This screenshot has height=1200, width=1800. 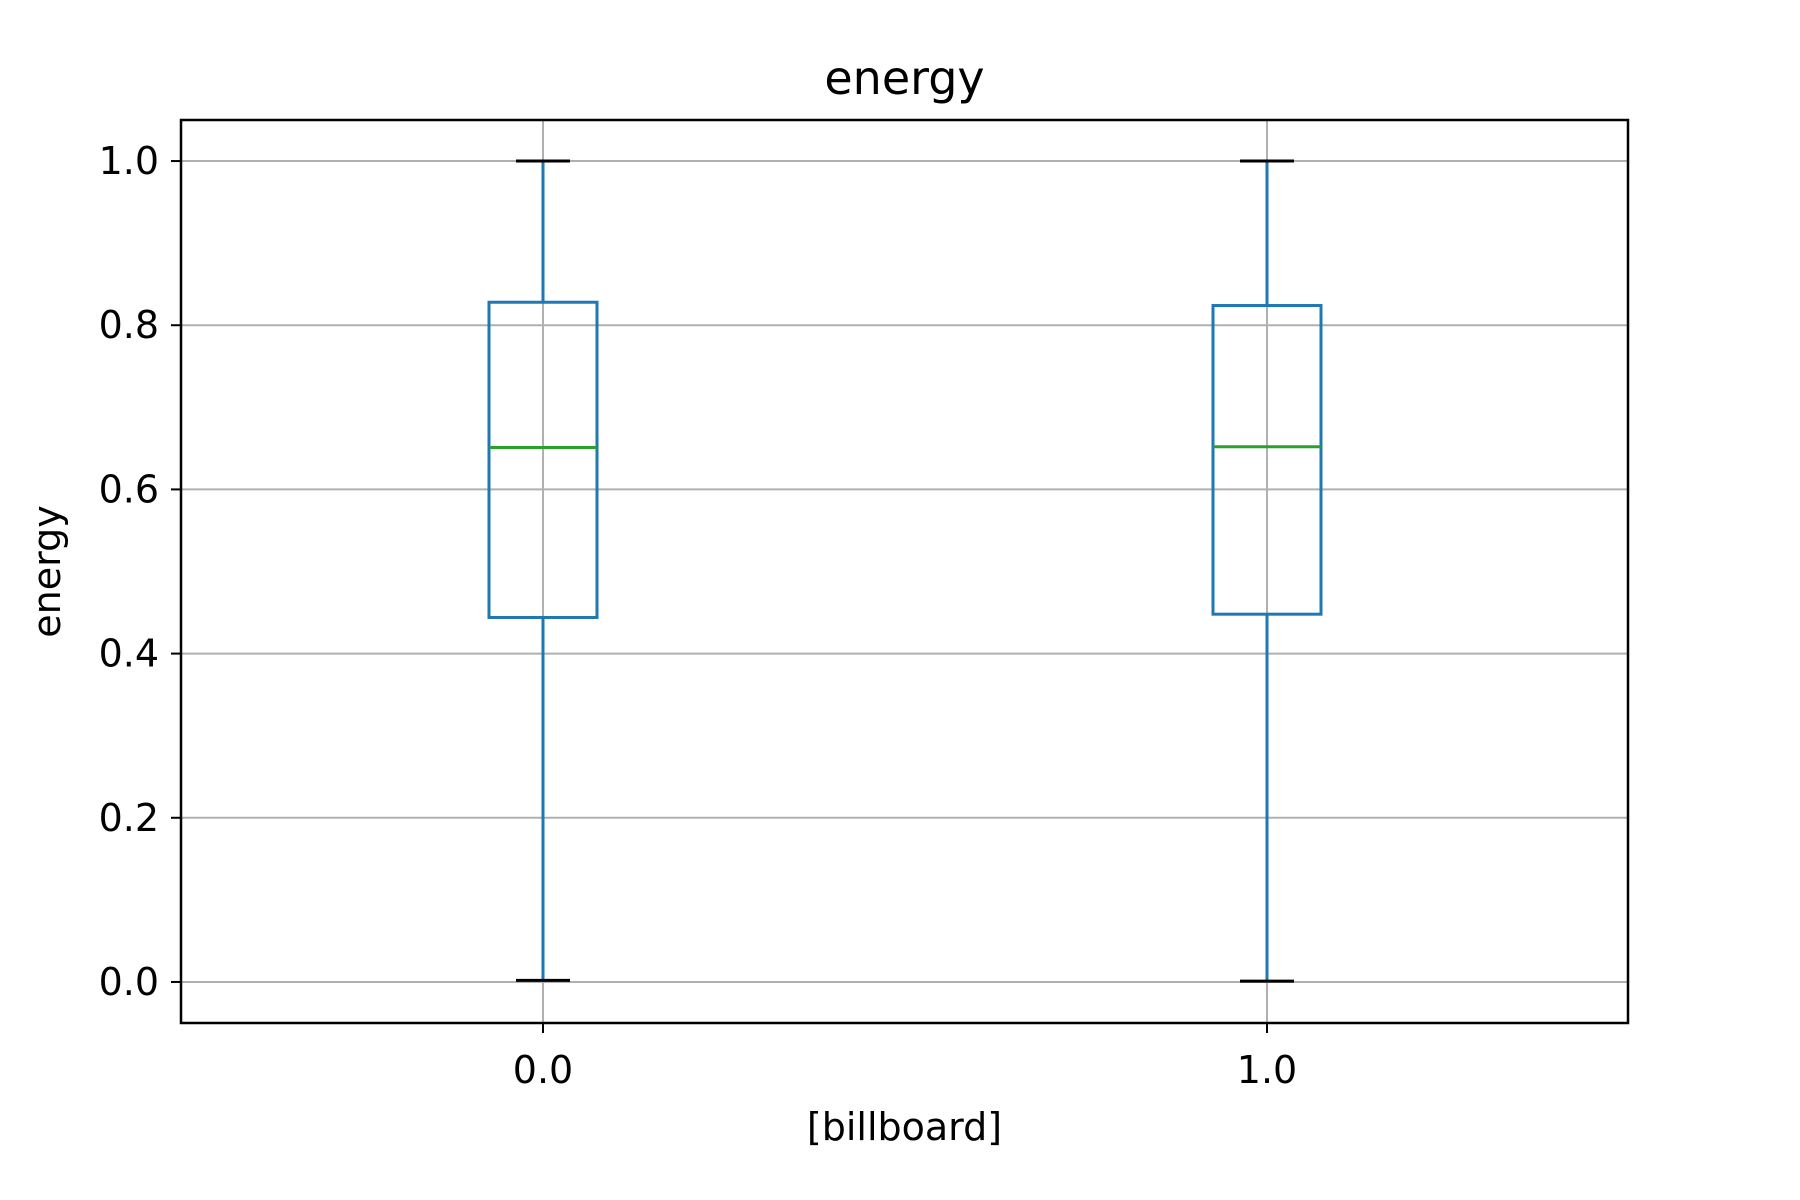 What do you see at coordinates (904, 1127) in the screenshot?
I see `x-axis-title: [billboard]` at bounding box center [904, 1127].